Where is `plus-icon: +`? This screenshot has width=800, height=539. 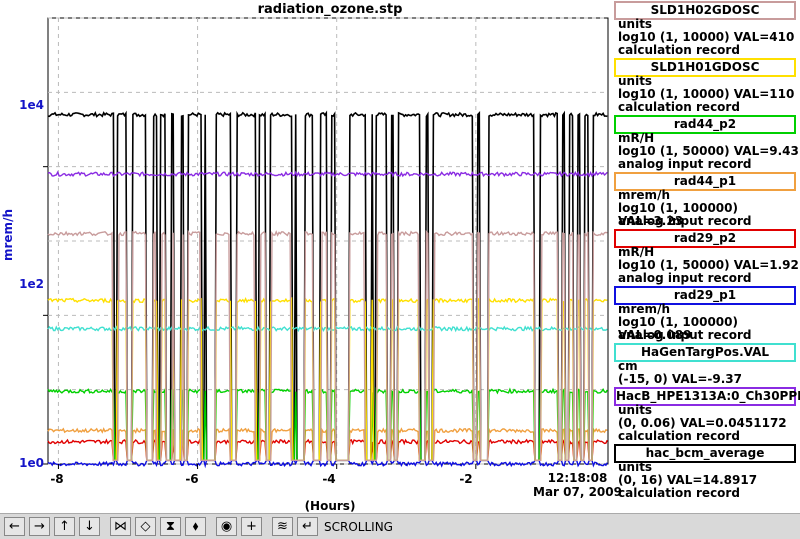 plus-icon: + is located at coordinates (251, 526).